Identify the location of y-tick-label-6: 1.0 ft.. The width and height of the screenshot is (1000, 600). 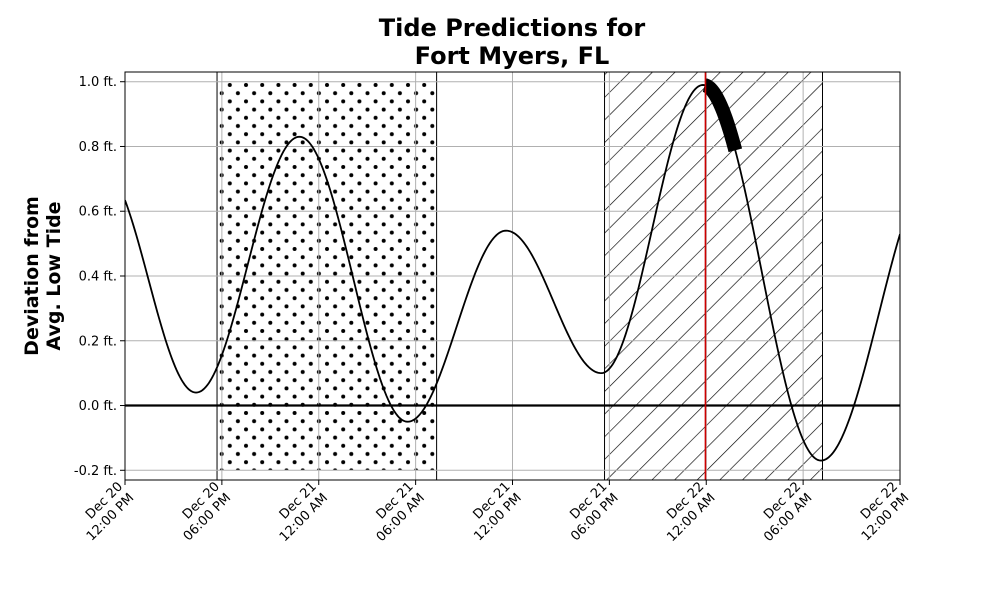
(98, 82).